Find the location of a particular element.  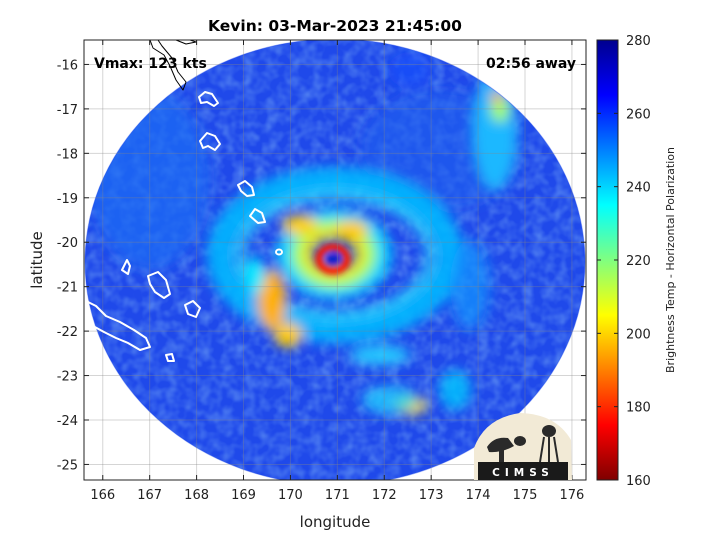

logo-text: CIMSS is located at coordinates (523, 473).